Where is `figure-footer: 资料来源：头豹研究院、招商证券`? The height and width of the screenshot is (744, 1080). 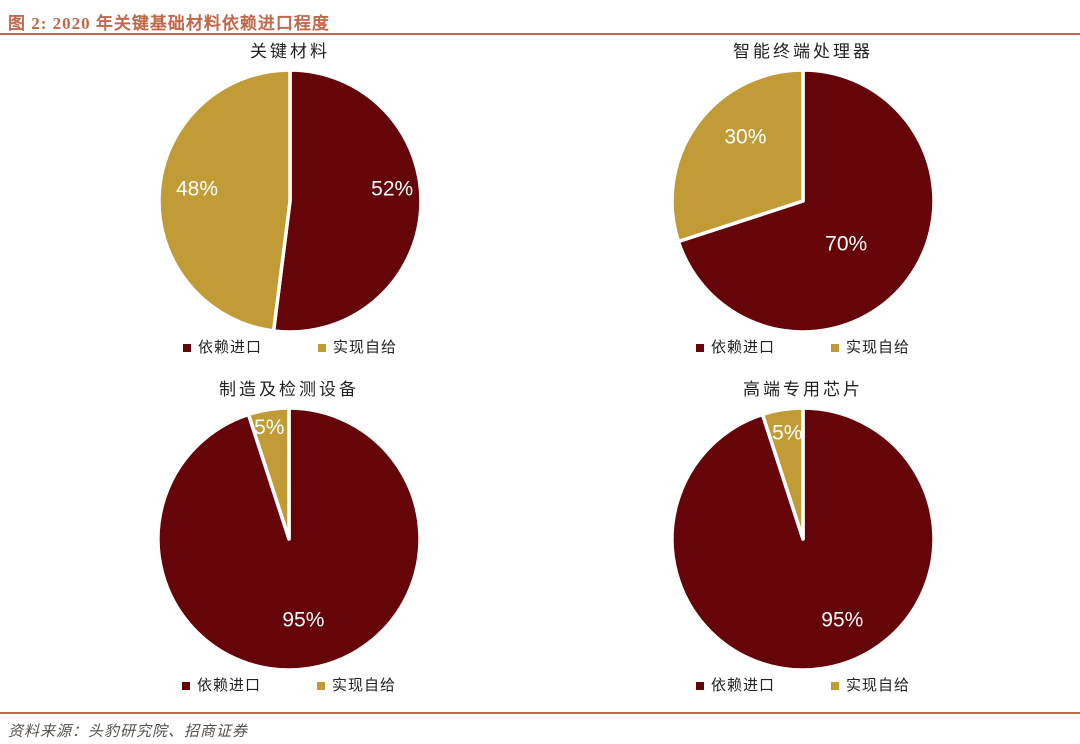
figure-footer: 资料来源：头豹研究院、招商证券 is located at coordinates (540, 726).